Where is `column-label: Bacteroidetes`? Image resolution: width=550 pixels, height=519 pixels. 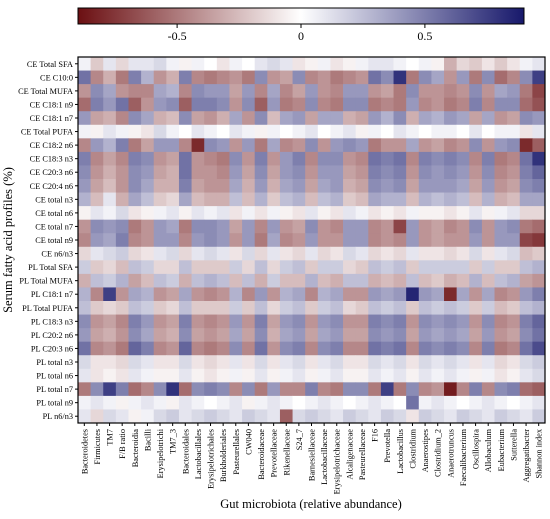 column-label: Bacteroidetes is located at coordinates (84, 451).